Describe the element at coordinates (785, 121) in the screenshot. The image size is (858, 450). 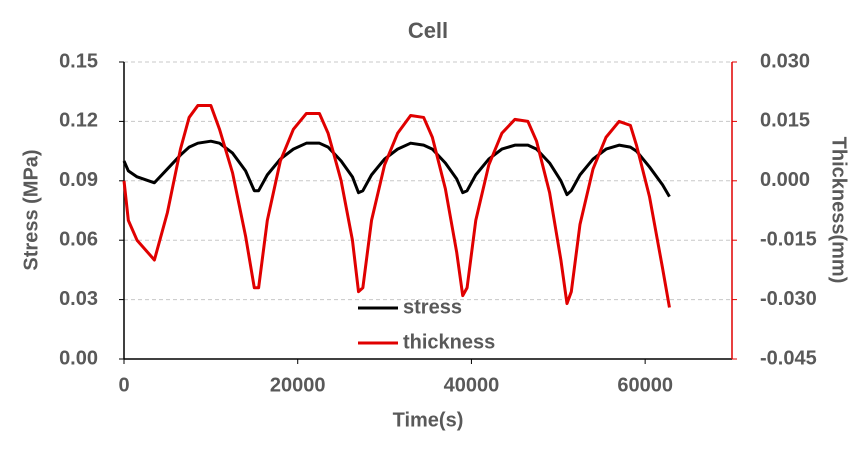
I see `y2-tick-label: 0.015` at that location.